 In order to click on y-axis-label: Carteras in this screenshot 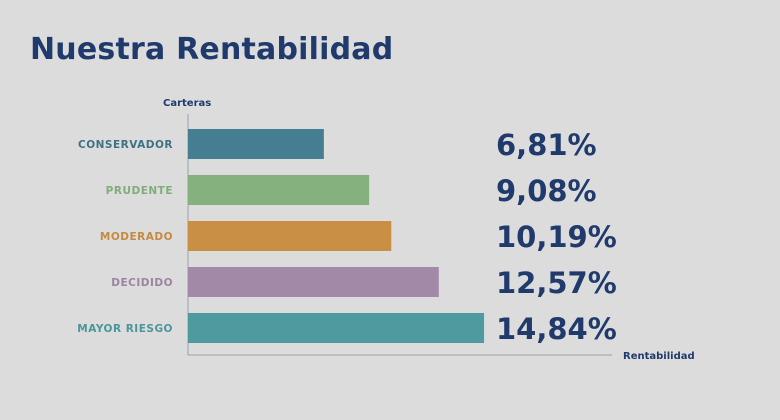, I will do `click(187, 103)`.